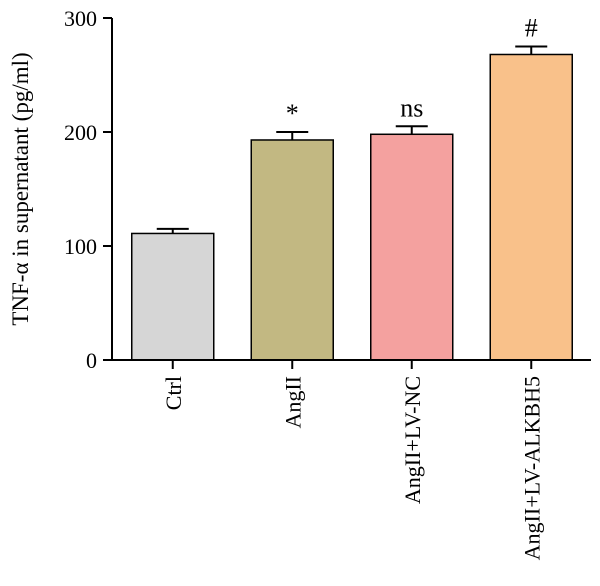  I want to click on y-axis-label: TNF-α in supernatant (pg/ml), so click(20, 188).